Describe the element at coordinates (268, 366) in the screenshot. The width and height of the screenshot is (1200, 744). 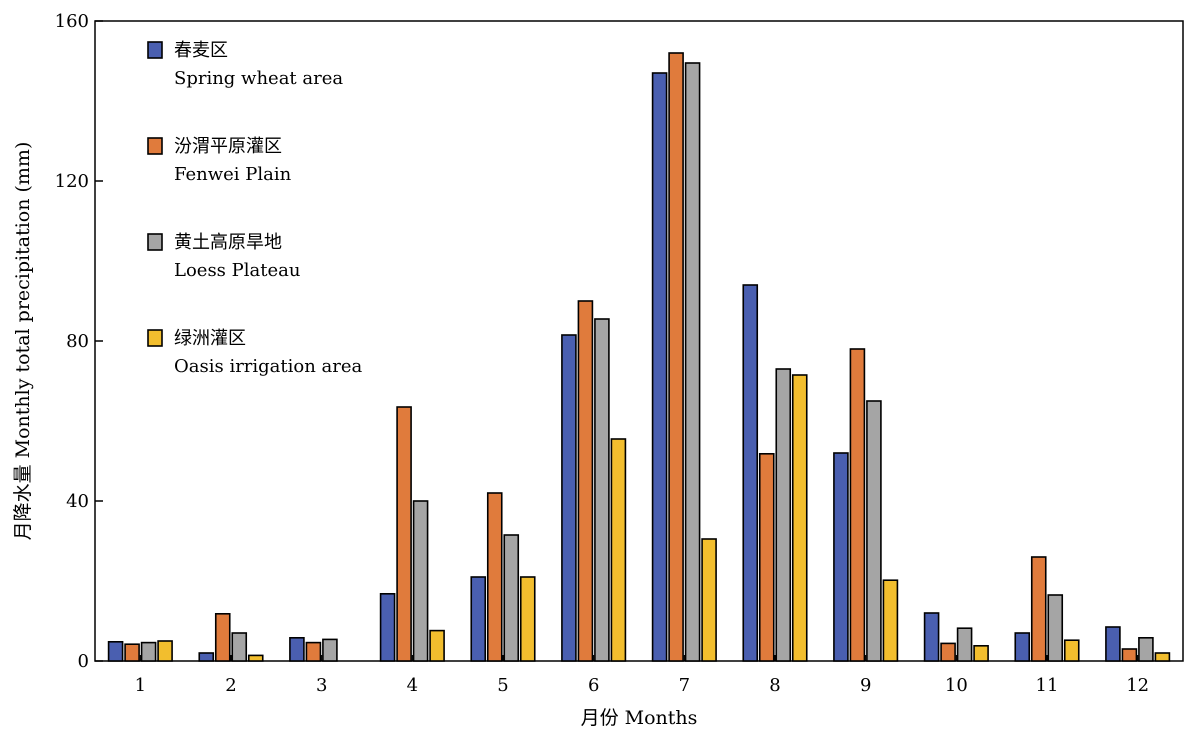
I see `legend-label-en: Oasis irrigation area` at that location.